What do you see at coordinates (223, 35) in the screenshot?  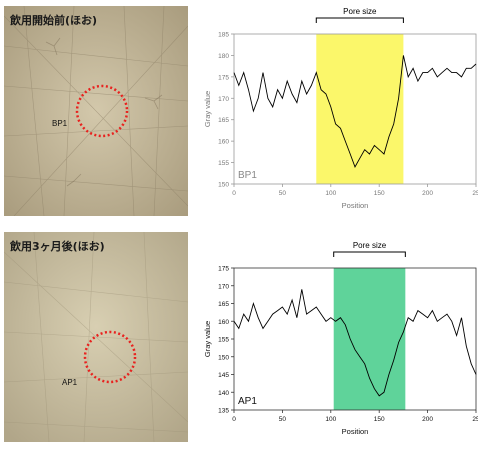 I see `y-tick-label: 185` at bounding box center [223, 35].